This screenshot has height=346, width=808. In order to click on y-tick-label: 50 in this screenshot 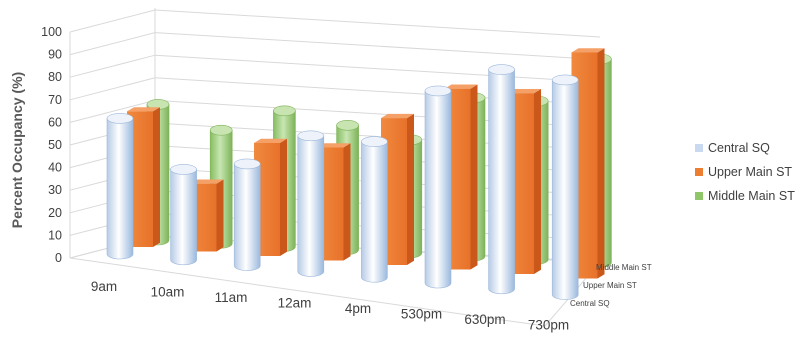, I will do `click(55, 145)`.